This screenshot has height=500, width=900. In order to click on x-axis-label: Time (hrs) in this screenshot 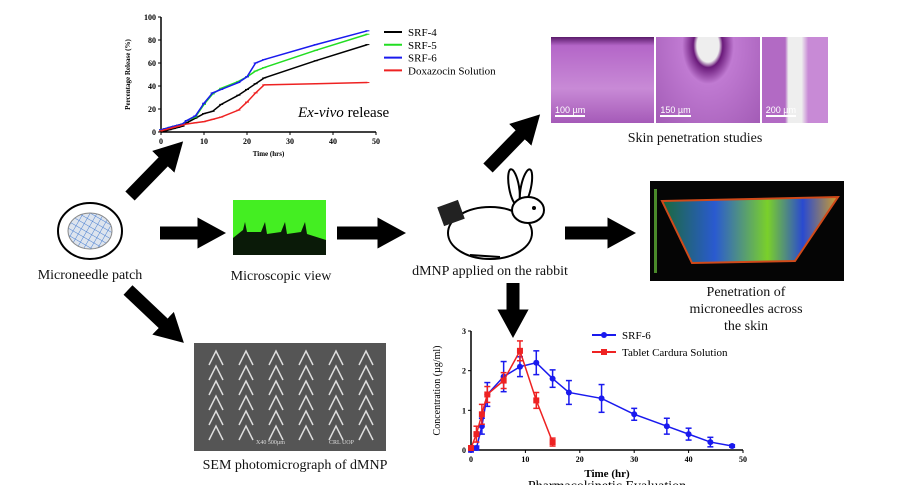, I will do `click(269, 154)`.